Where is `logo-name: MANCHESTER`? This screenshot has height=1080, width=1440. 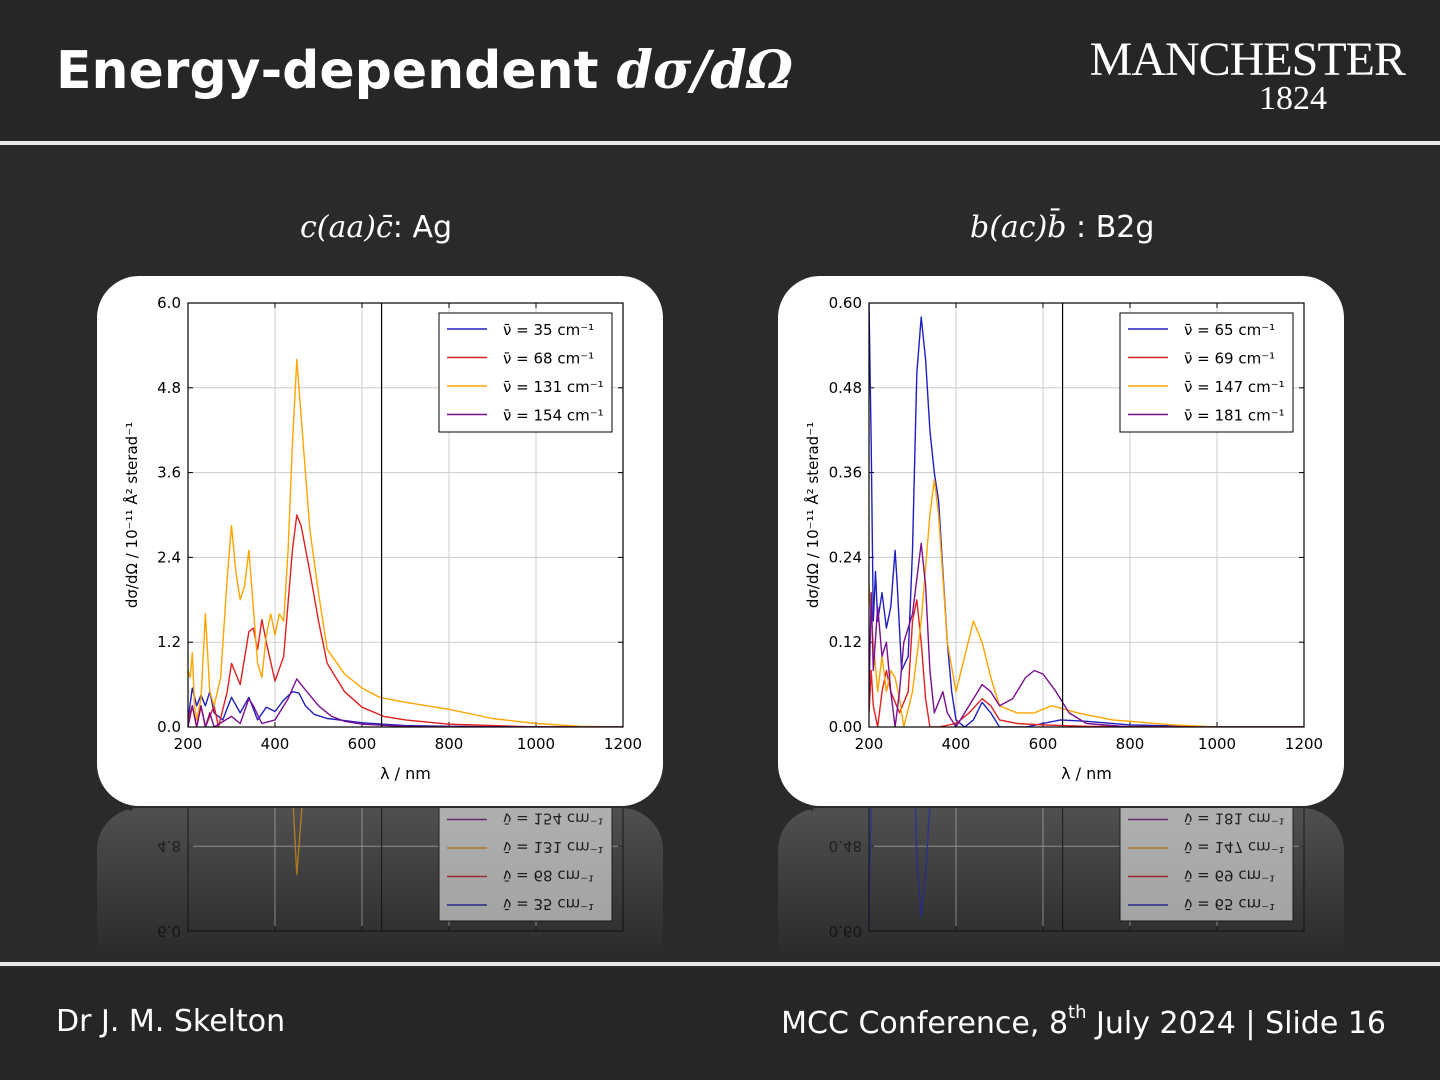 logo-name: MANCHESTER is located at coordinates (1247, 59).